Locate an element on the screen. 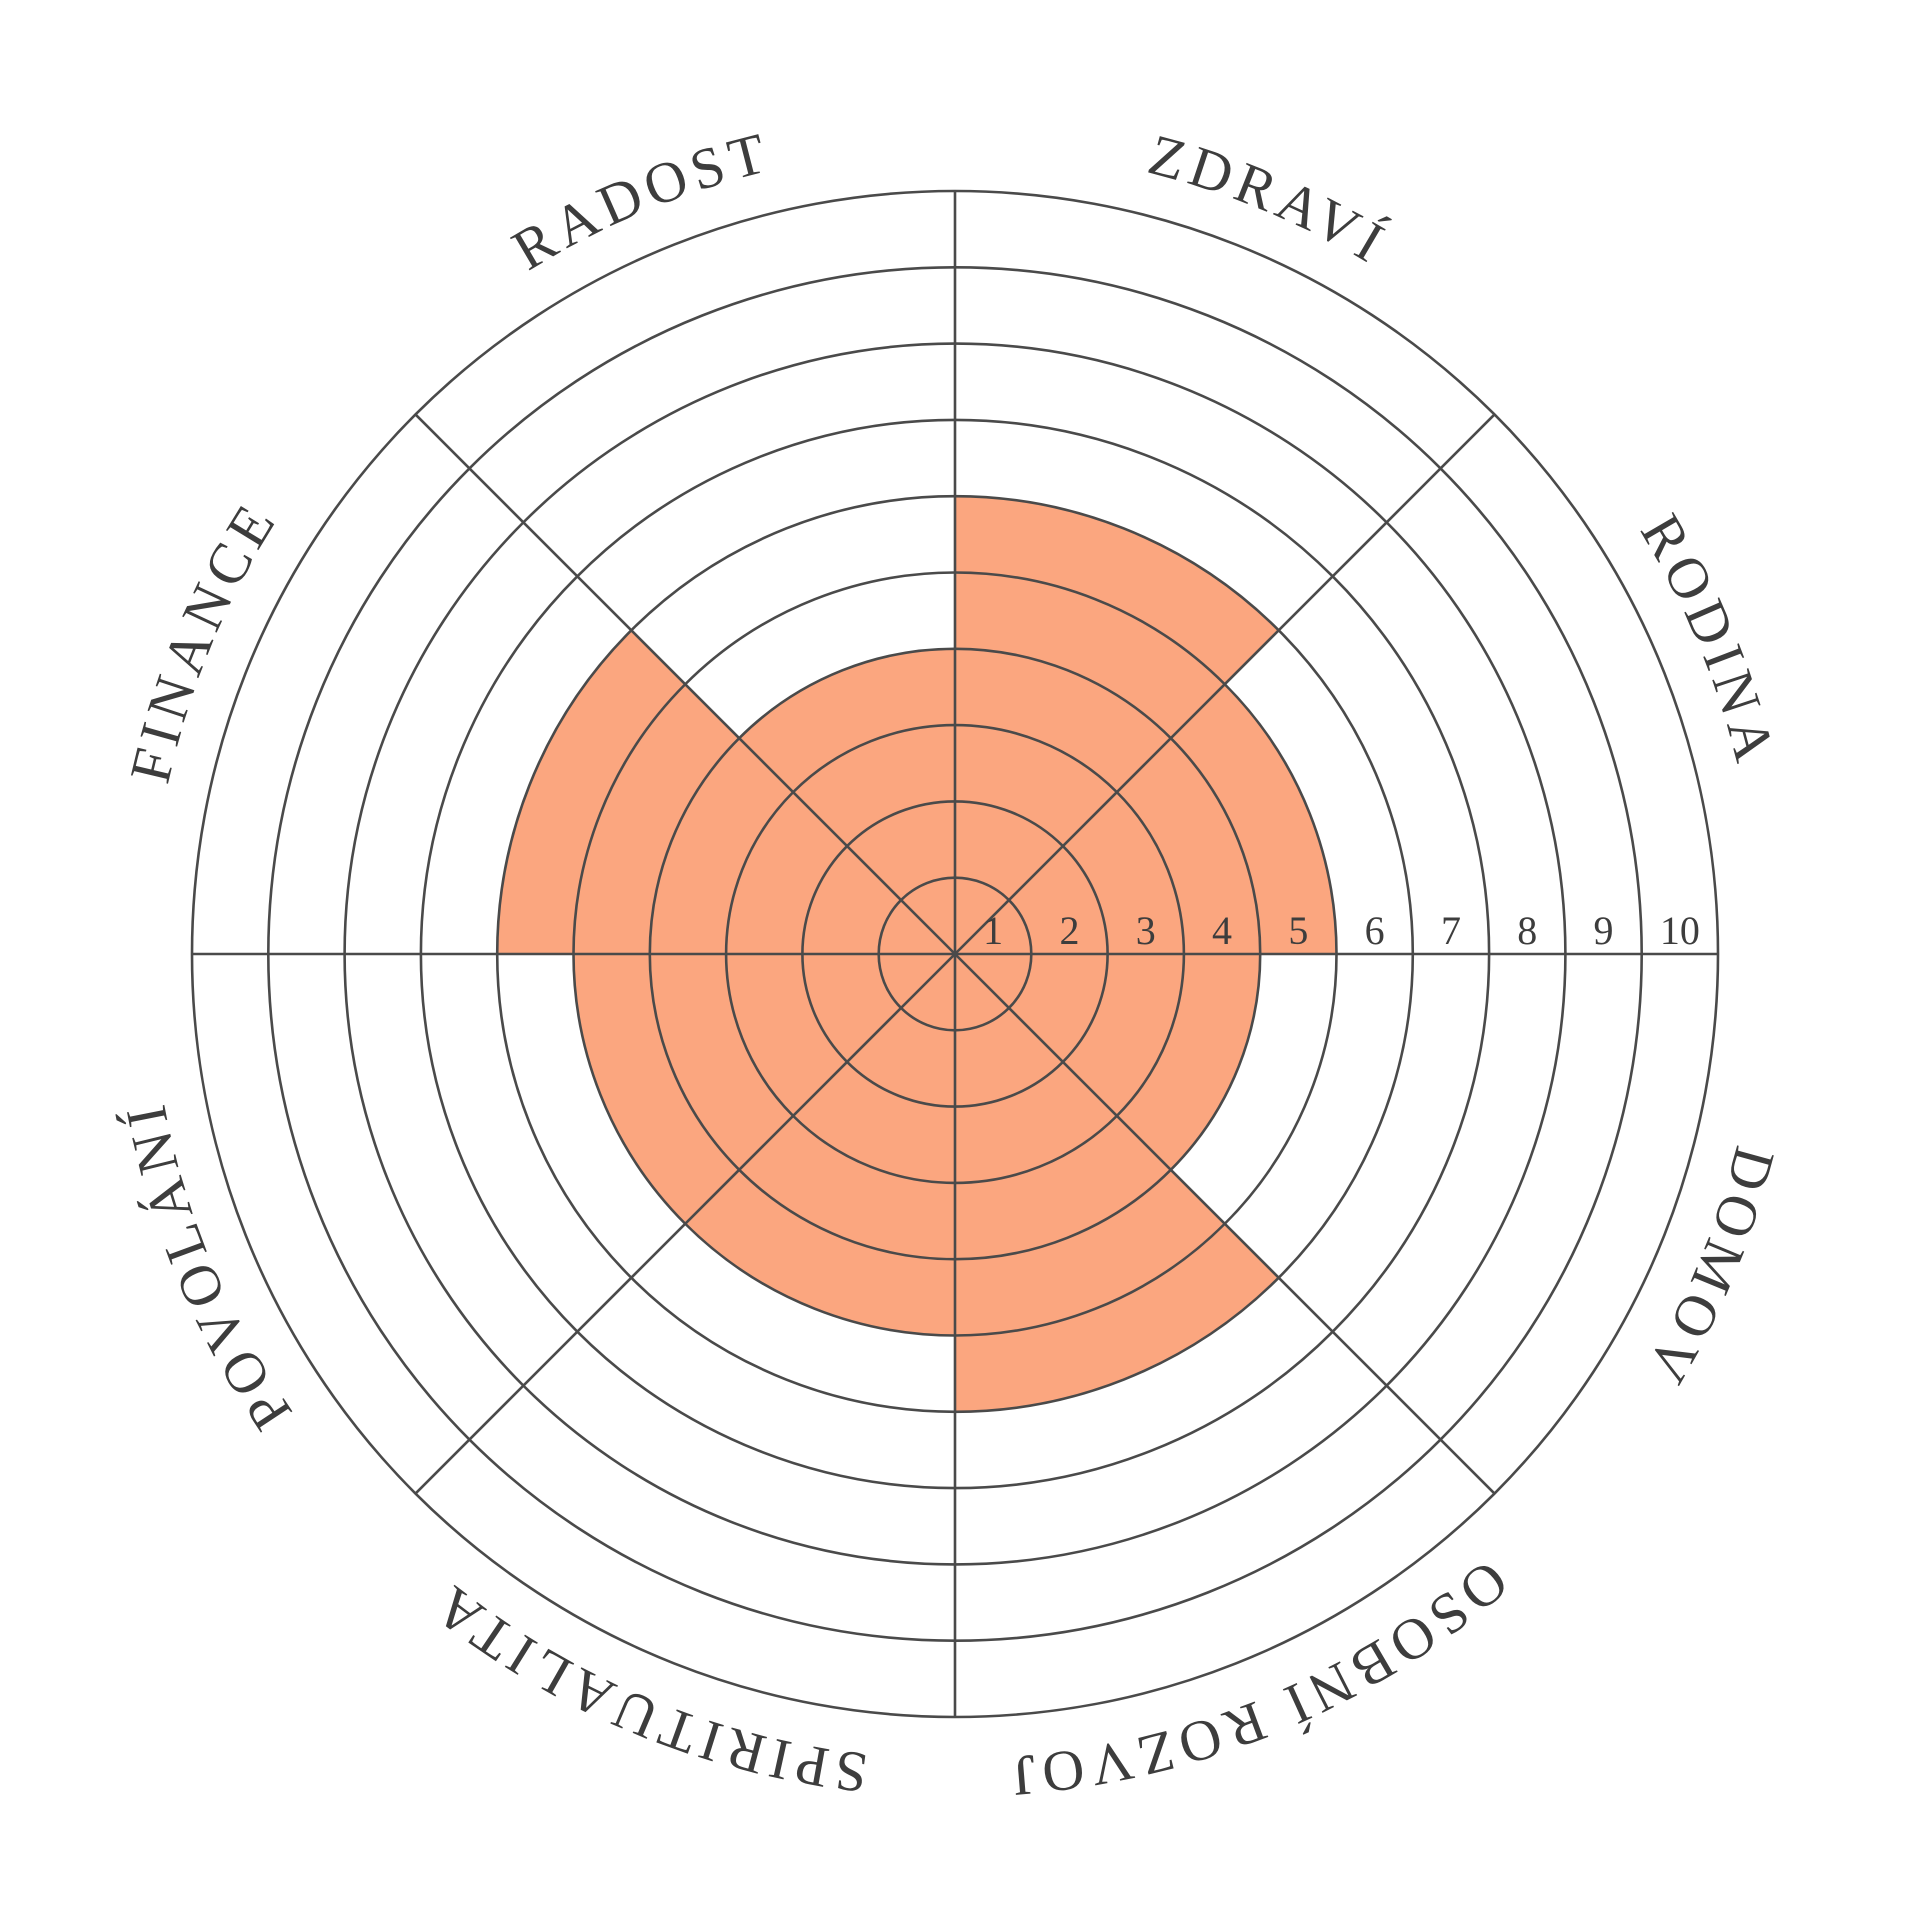  category-label-path: ZDRAVÍ is located at coordinates (1268, 199).